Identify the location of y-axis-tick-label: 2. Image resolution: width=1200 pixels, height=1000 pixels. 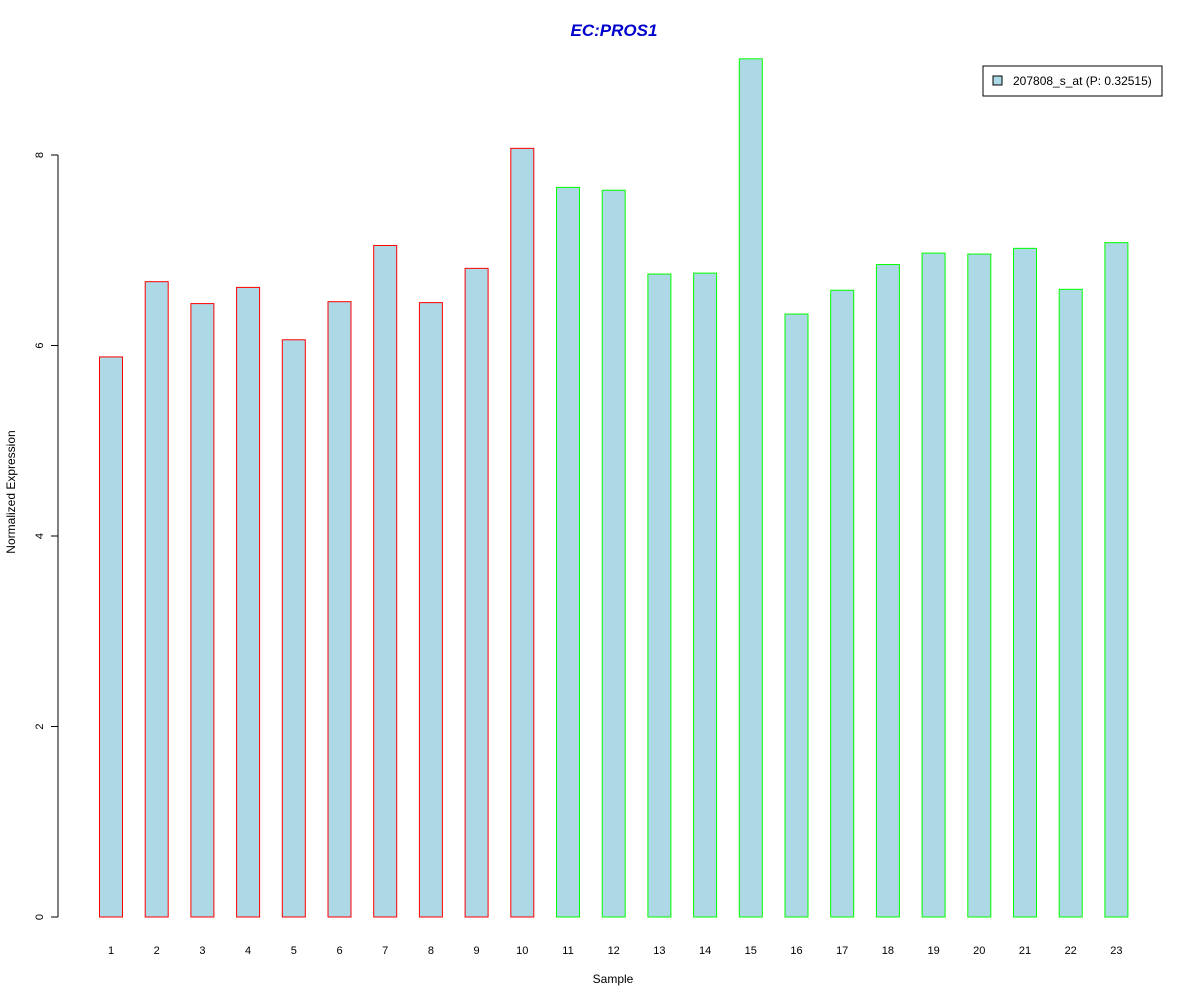
(40, 726).